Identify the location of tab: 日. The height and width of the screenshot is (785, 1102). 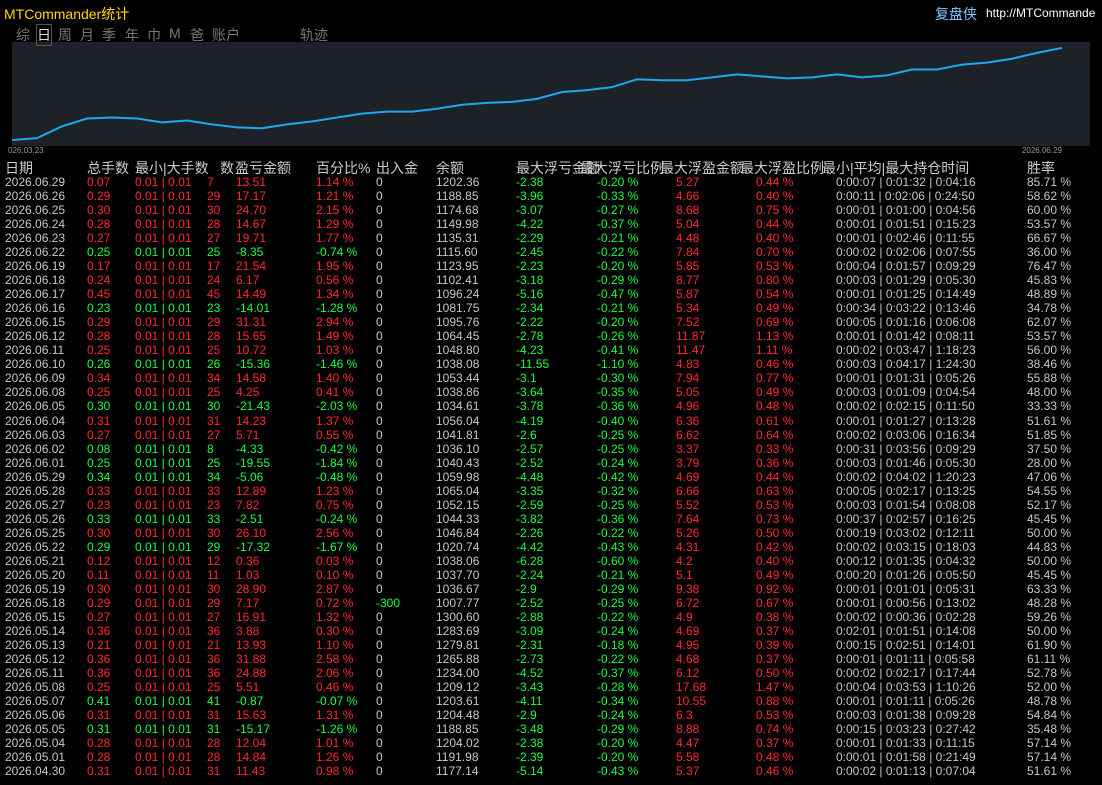
(44, 35).